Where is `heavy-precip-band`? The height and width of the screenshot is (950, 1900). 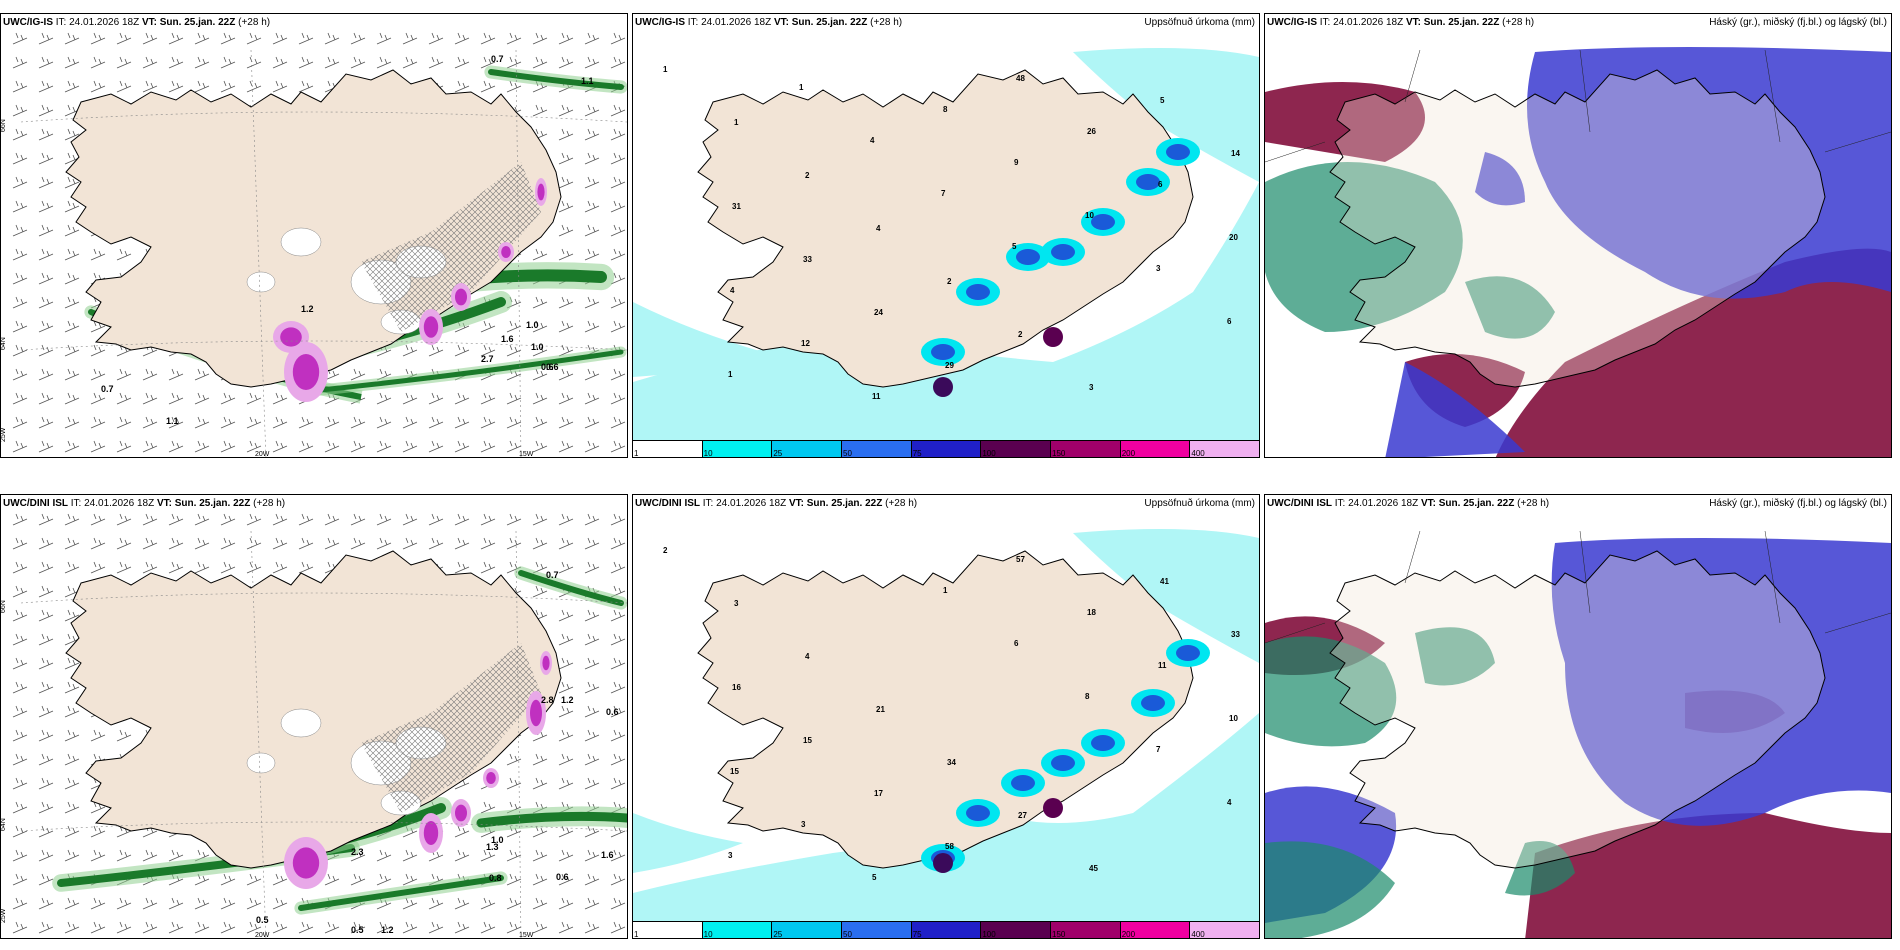 heavy-precip-band is located at coordinates (1060, 267).